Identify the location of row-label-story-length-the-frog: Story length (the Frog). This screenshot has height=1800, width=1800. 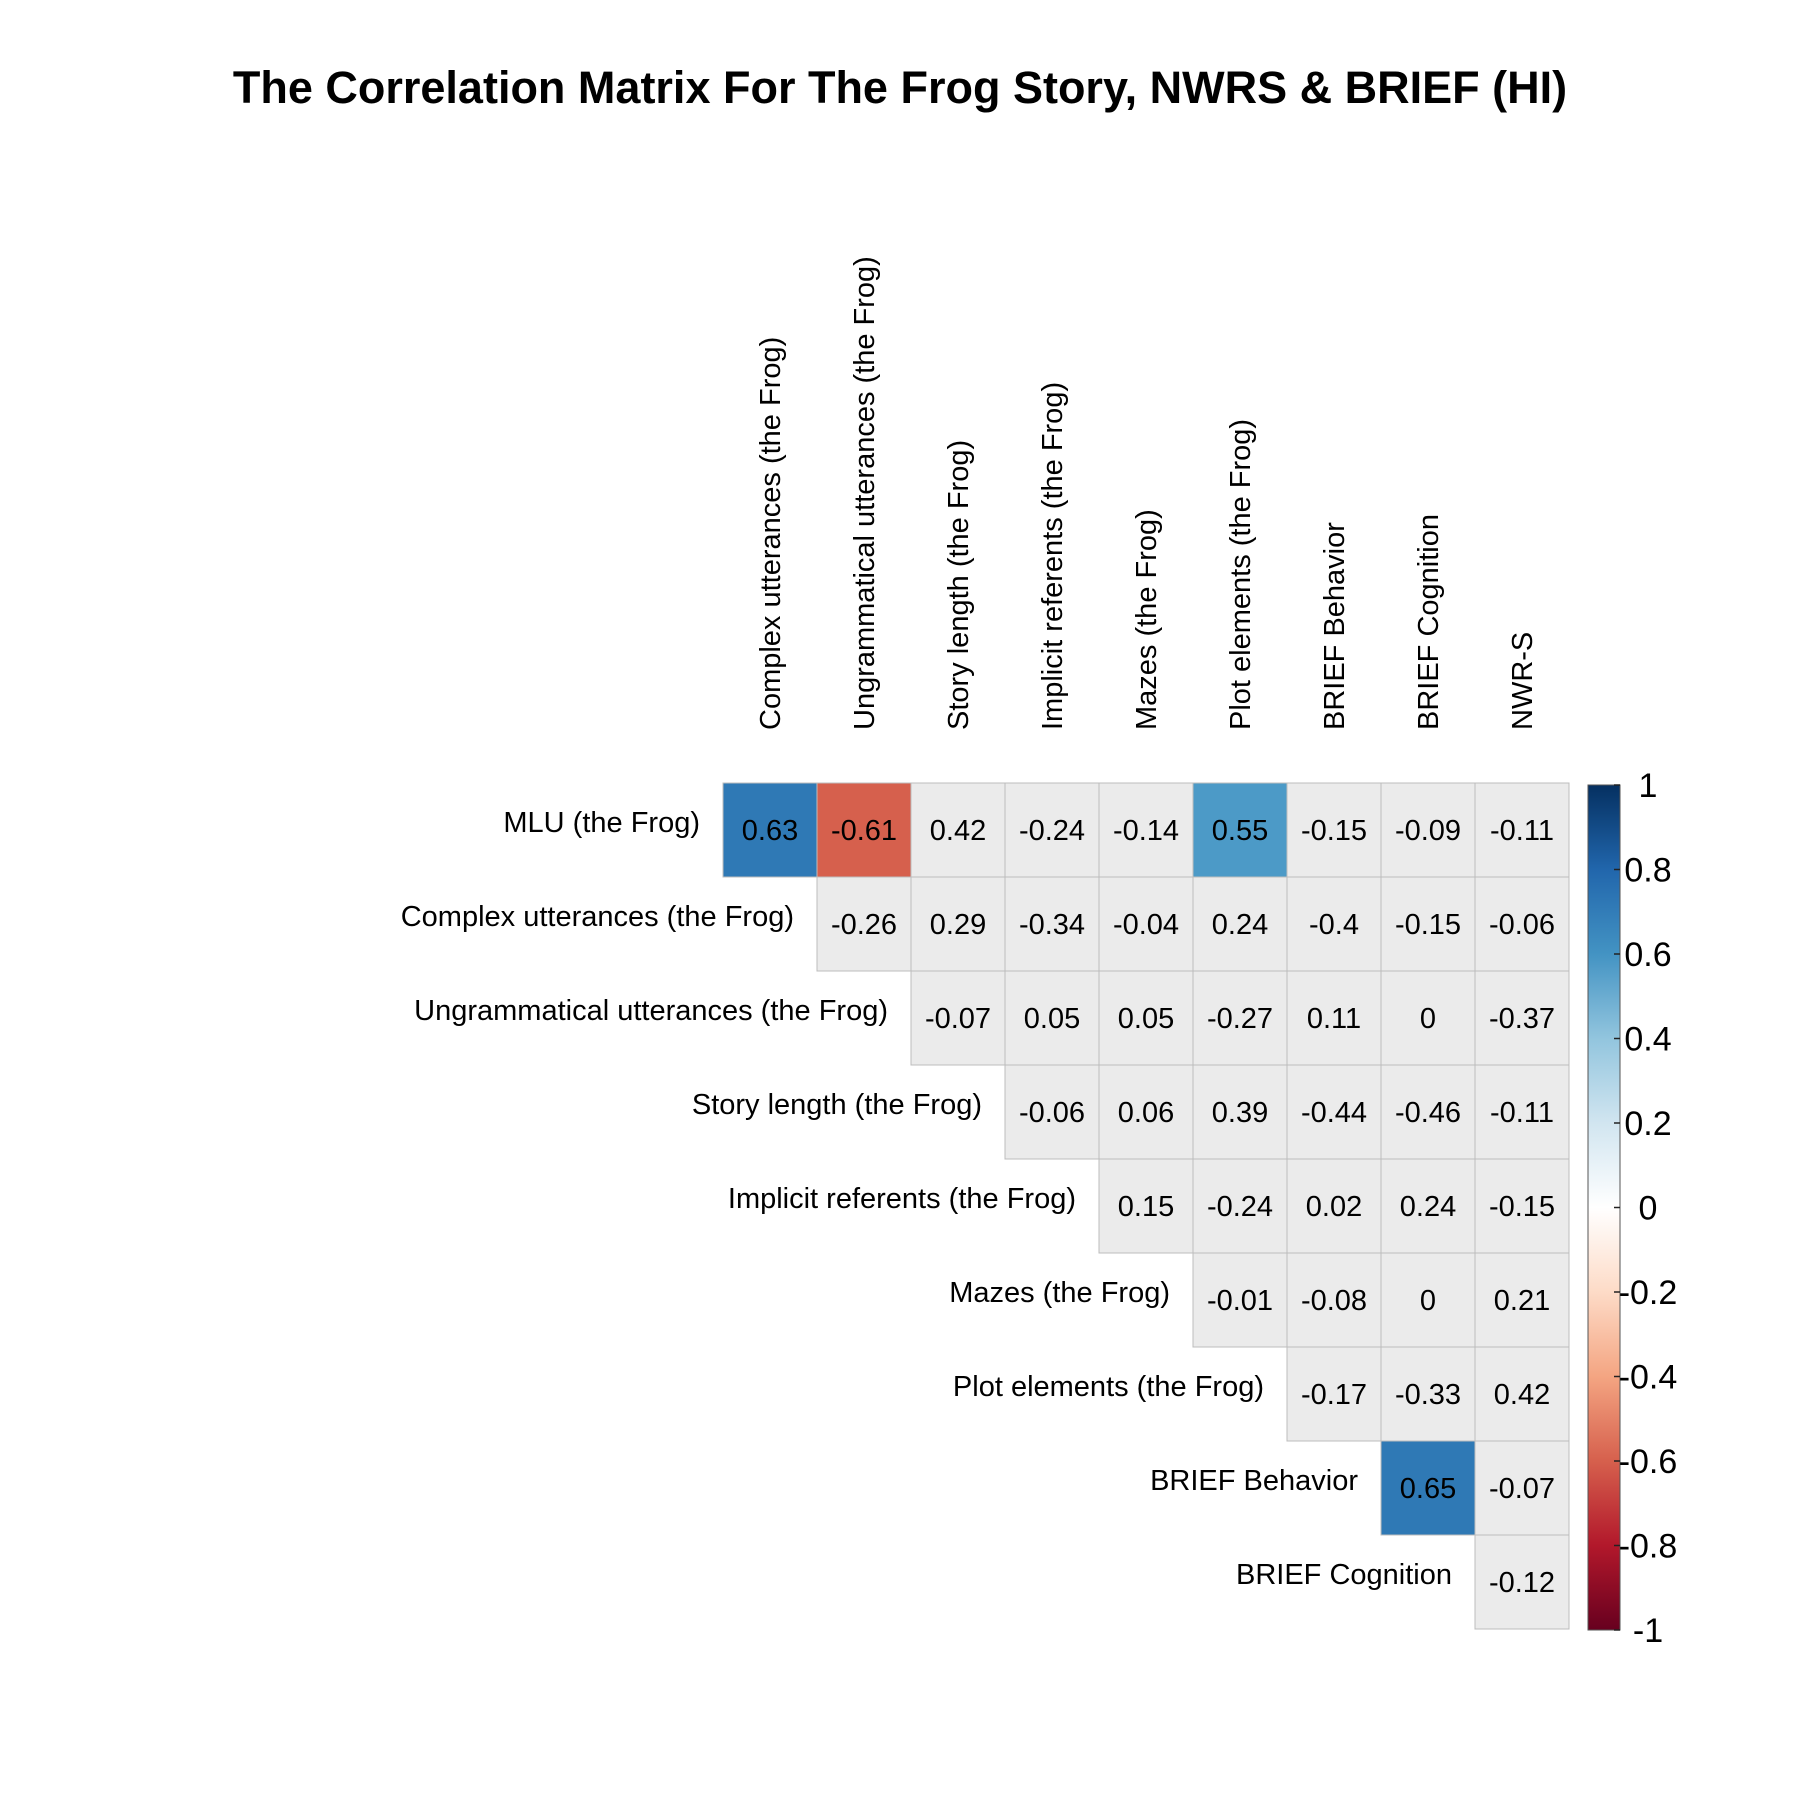
(837, 1105).